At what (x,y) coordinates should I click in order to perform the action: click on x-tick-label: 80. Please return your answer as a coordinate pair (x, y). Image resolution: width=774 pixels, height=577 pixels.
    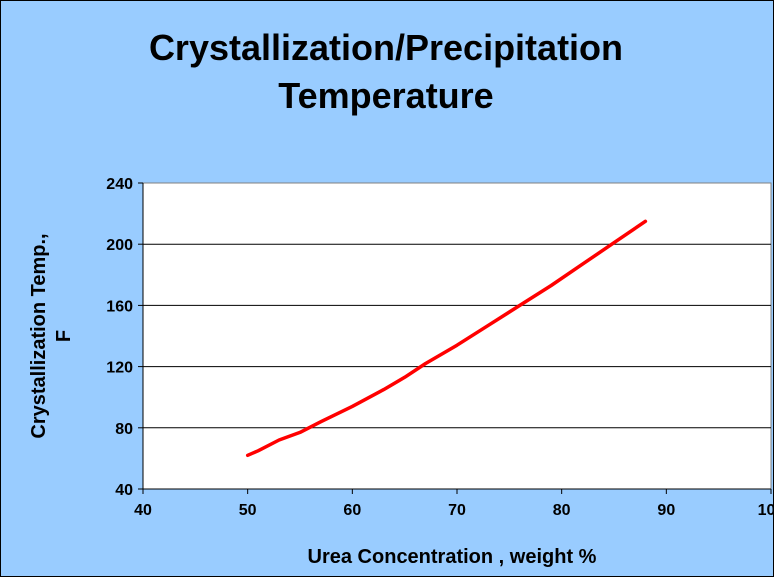
    Looking at the image, I should click on (562, 510).